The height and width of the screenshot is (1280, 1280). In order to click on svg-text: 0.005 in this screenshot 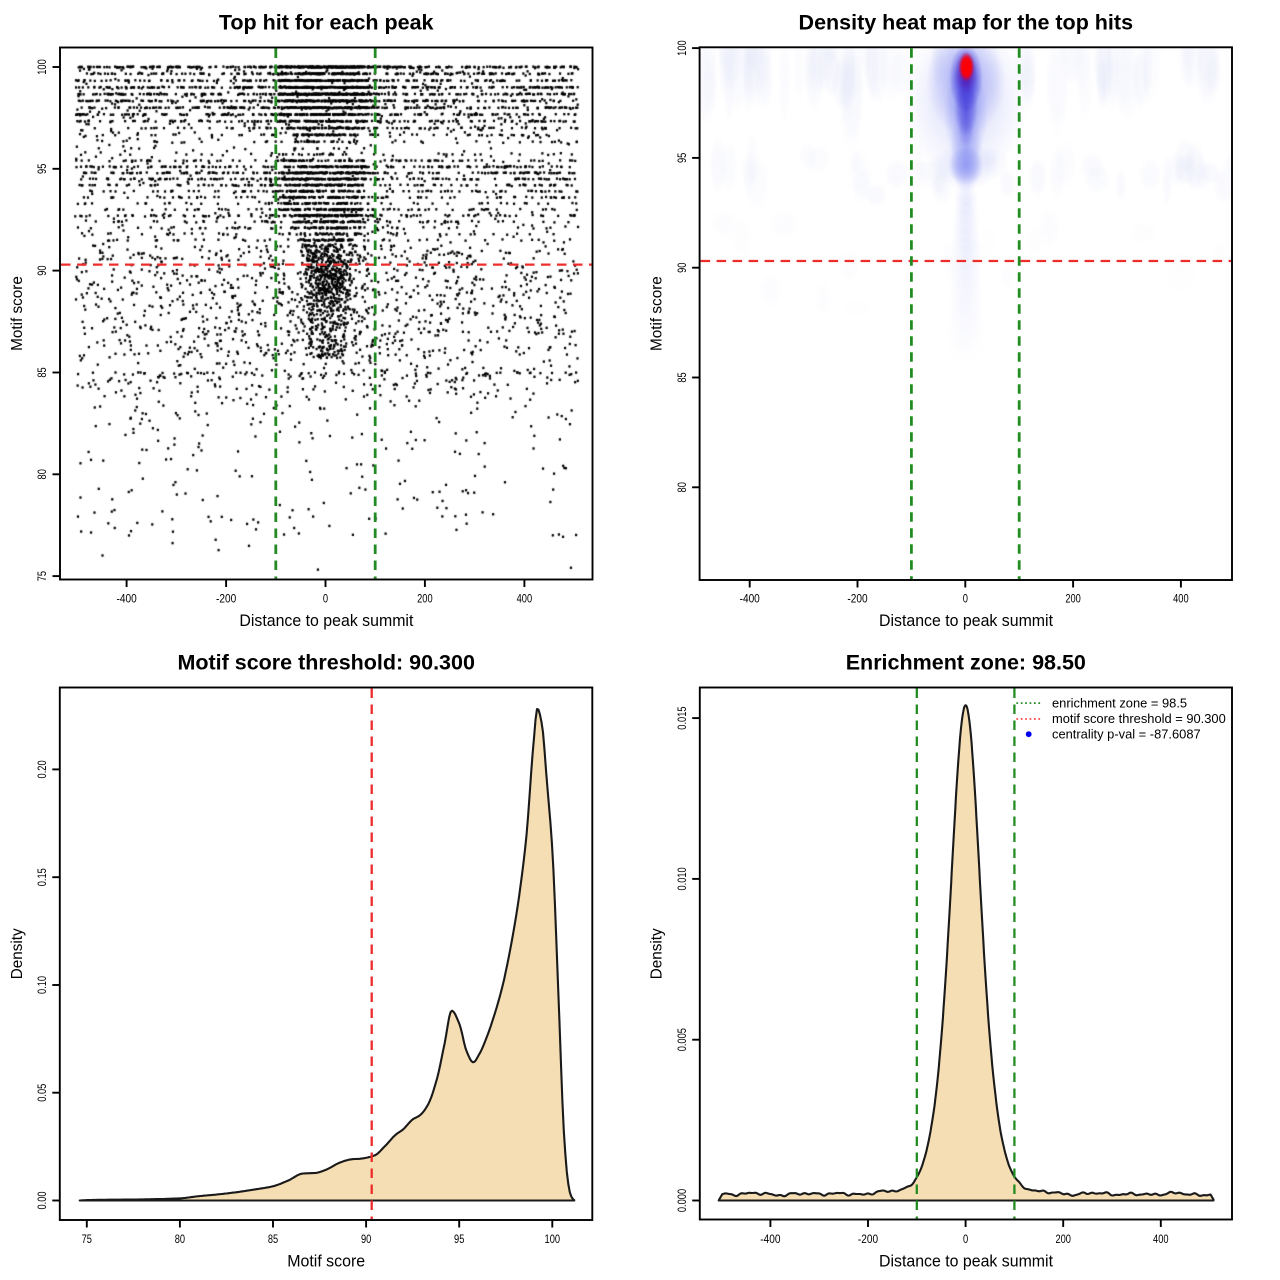, I will do `click(683, 1039)`.